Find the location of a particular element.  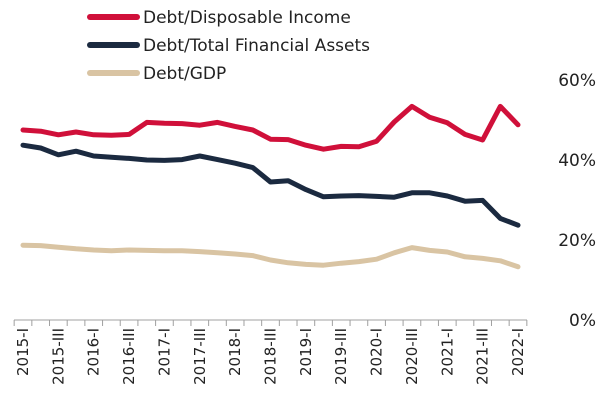

x-tick-label: 2018-I is located at coordinates (235, 352).